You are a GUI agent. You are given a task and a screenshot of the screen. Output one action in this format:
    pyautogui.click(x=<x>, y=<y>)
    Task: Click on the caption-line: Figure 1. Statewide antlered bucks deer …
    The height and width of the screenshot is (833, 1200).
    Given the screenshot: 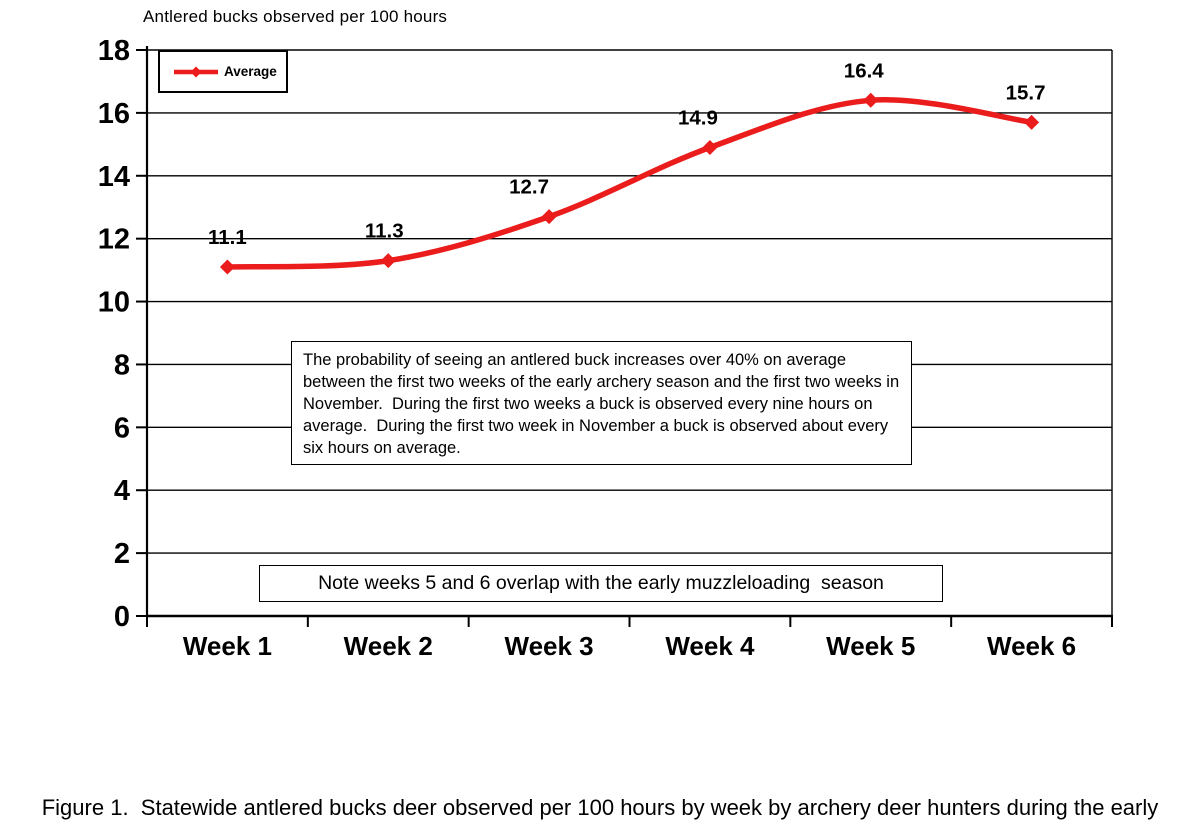 What is the action you would take?
    pyautogui.click(x=600, y=807)
    